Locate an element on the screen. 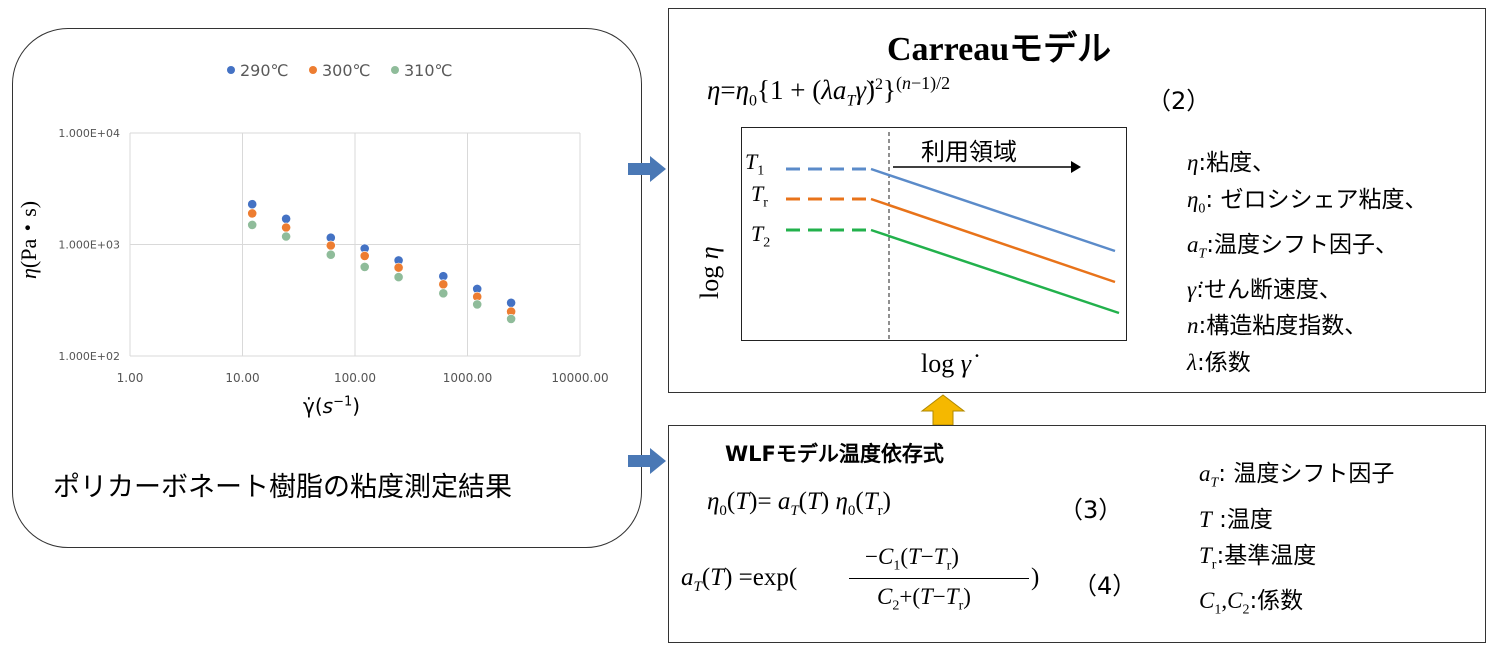 The width and height of the screenshot is (1500, 650). wlf-equation-4-close: ) is located at coordinates (1035, 577).